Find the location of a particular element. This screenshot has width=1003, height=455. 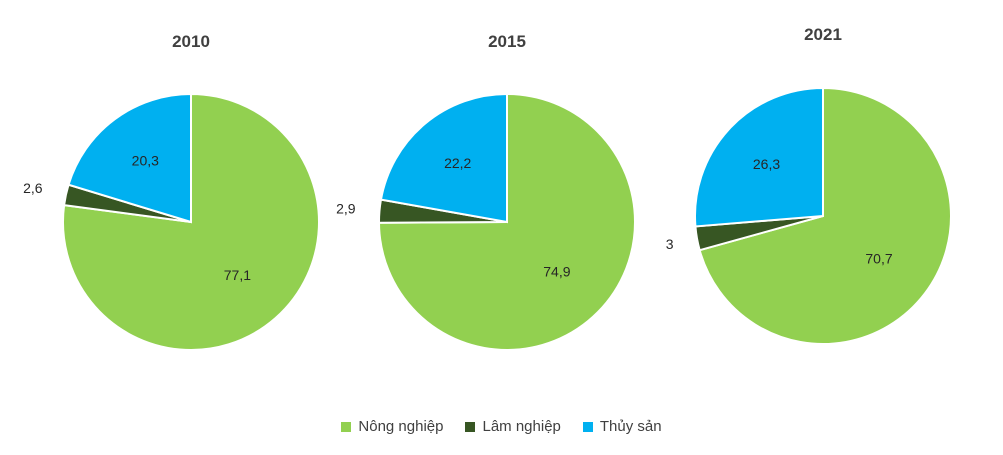

slice-2010-nong-nghiep is located at coordinates (191, 221).